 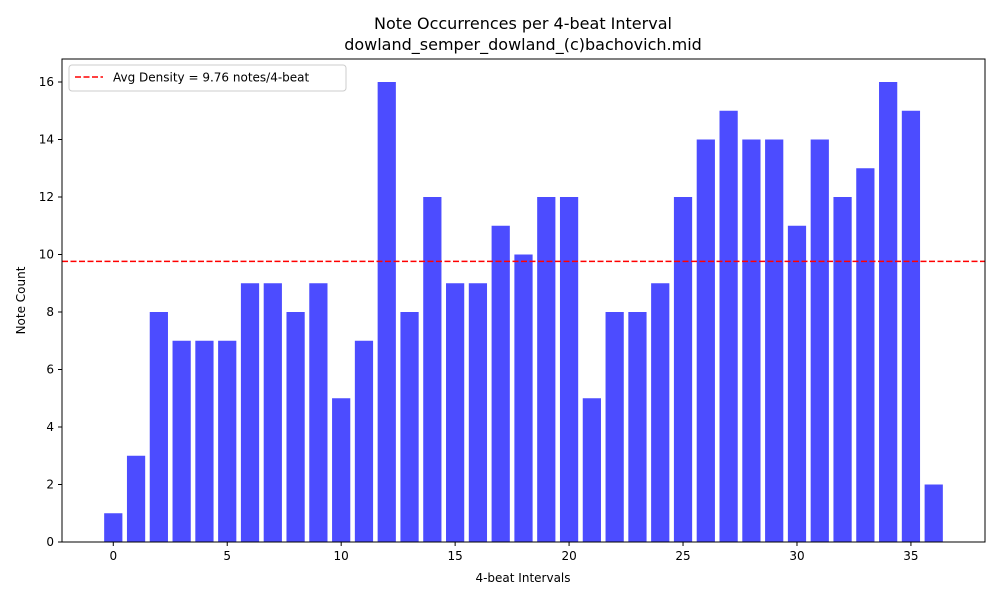 I want to click on x-tick-label: 15, so click(x=454, y=556).